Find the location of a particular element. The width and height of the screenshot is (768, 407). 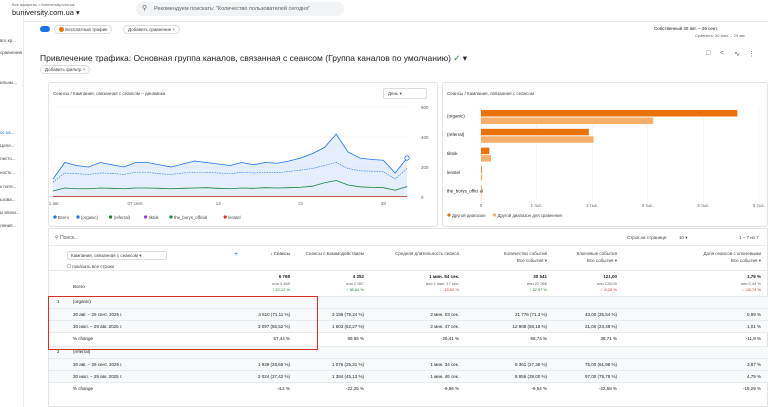

highlight-box is located at coordinates (183, 323).